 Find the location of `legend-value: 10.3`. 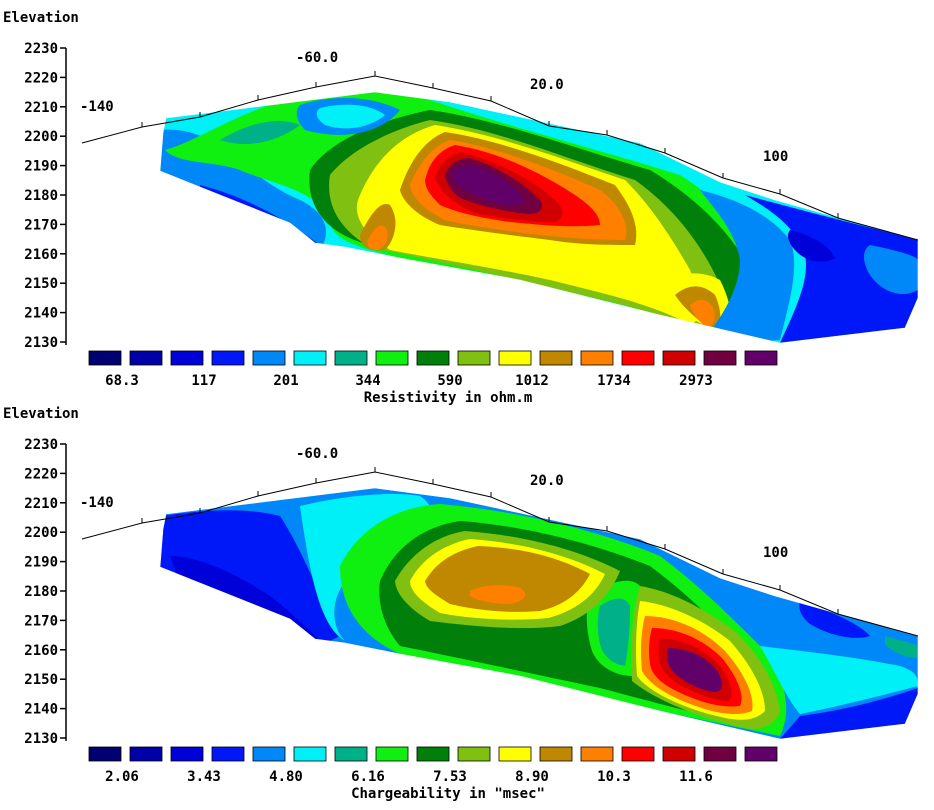

legend-value: 10.3 is located at coordinates (614, 777).